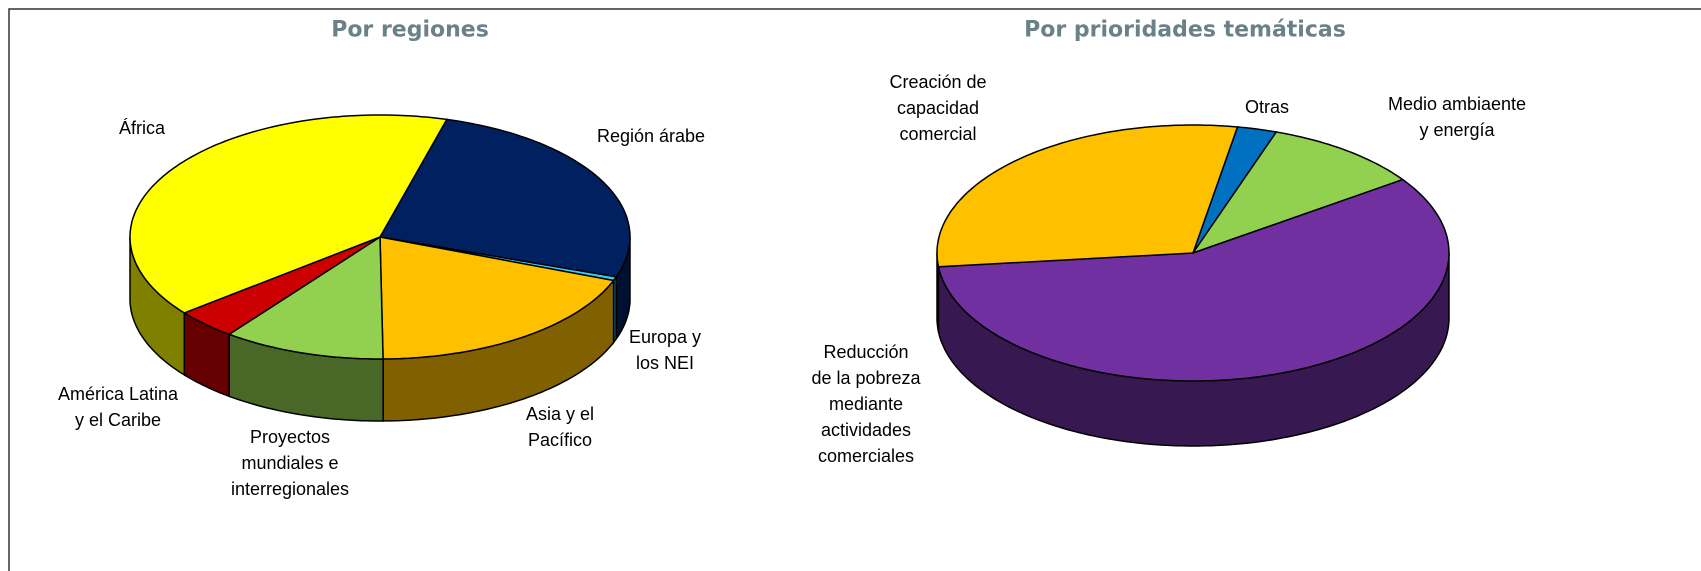 This screenshot has width=1701, height=571. I want to click on chart-title: Por prioridades temáticas, so click(1185, 30).